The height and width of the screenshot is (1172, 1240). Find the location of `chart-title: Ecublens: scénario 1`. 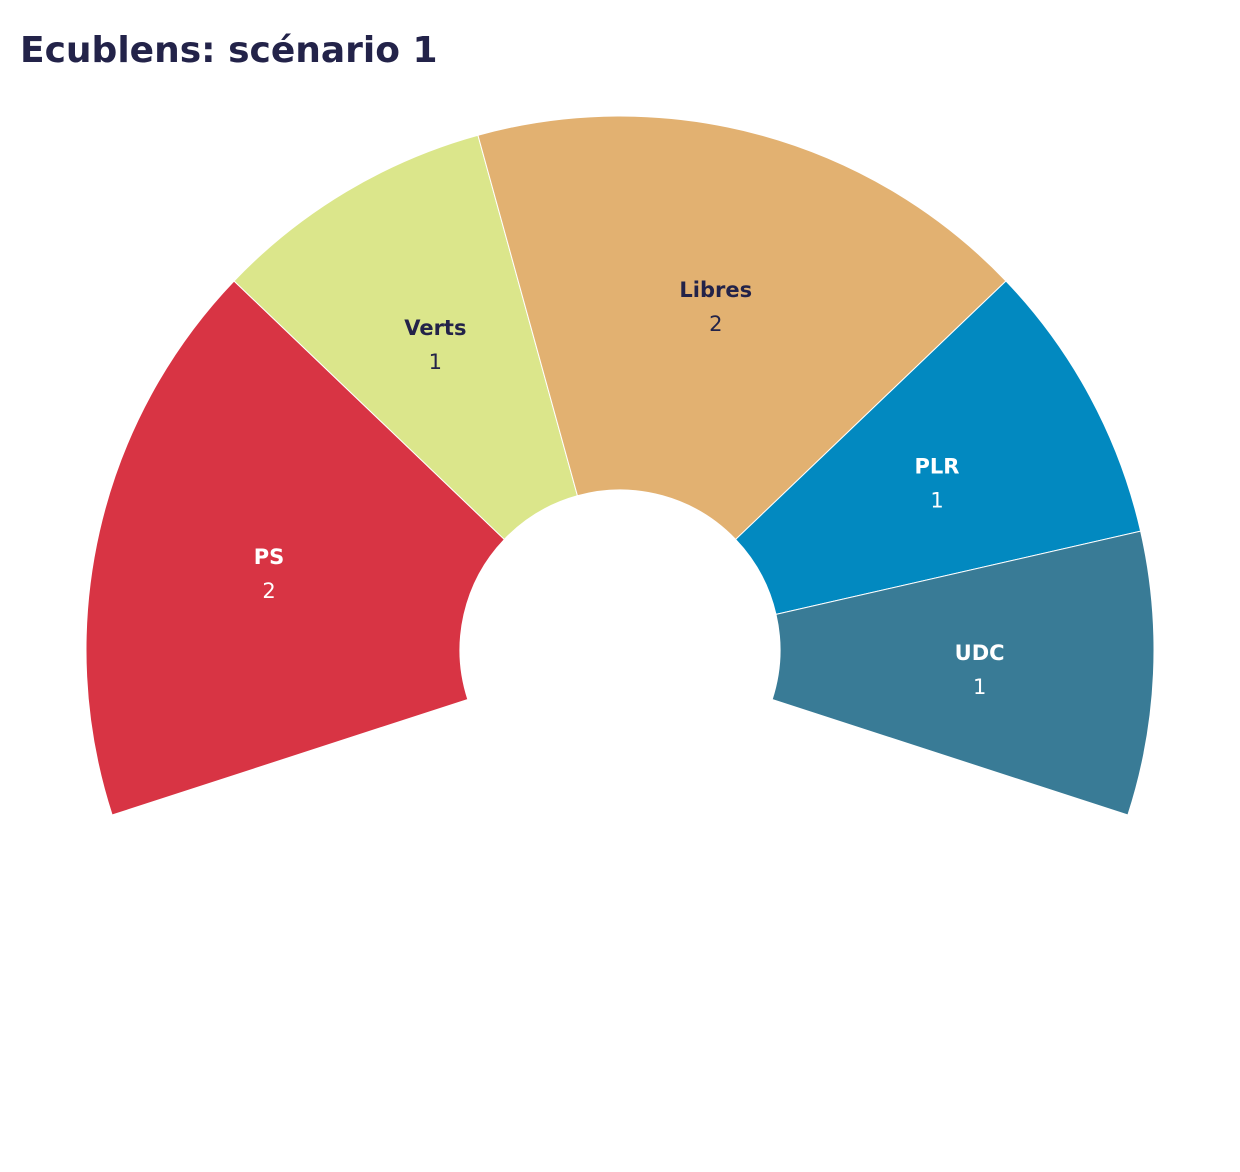

chart-title: Ecublens: scénario 1 is located at coordinates (229, 50).